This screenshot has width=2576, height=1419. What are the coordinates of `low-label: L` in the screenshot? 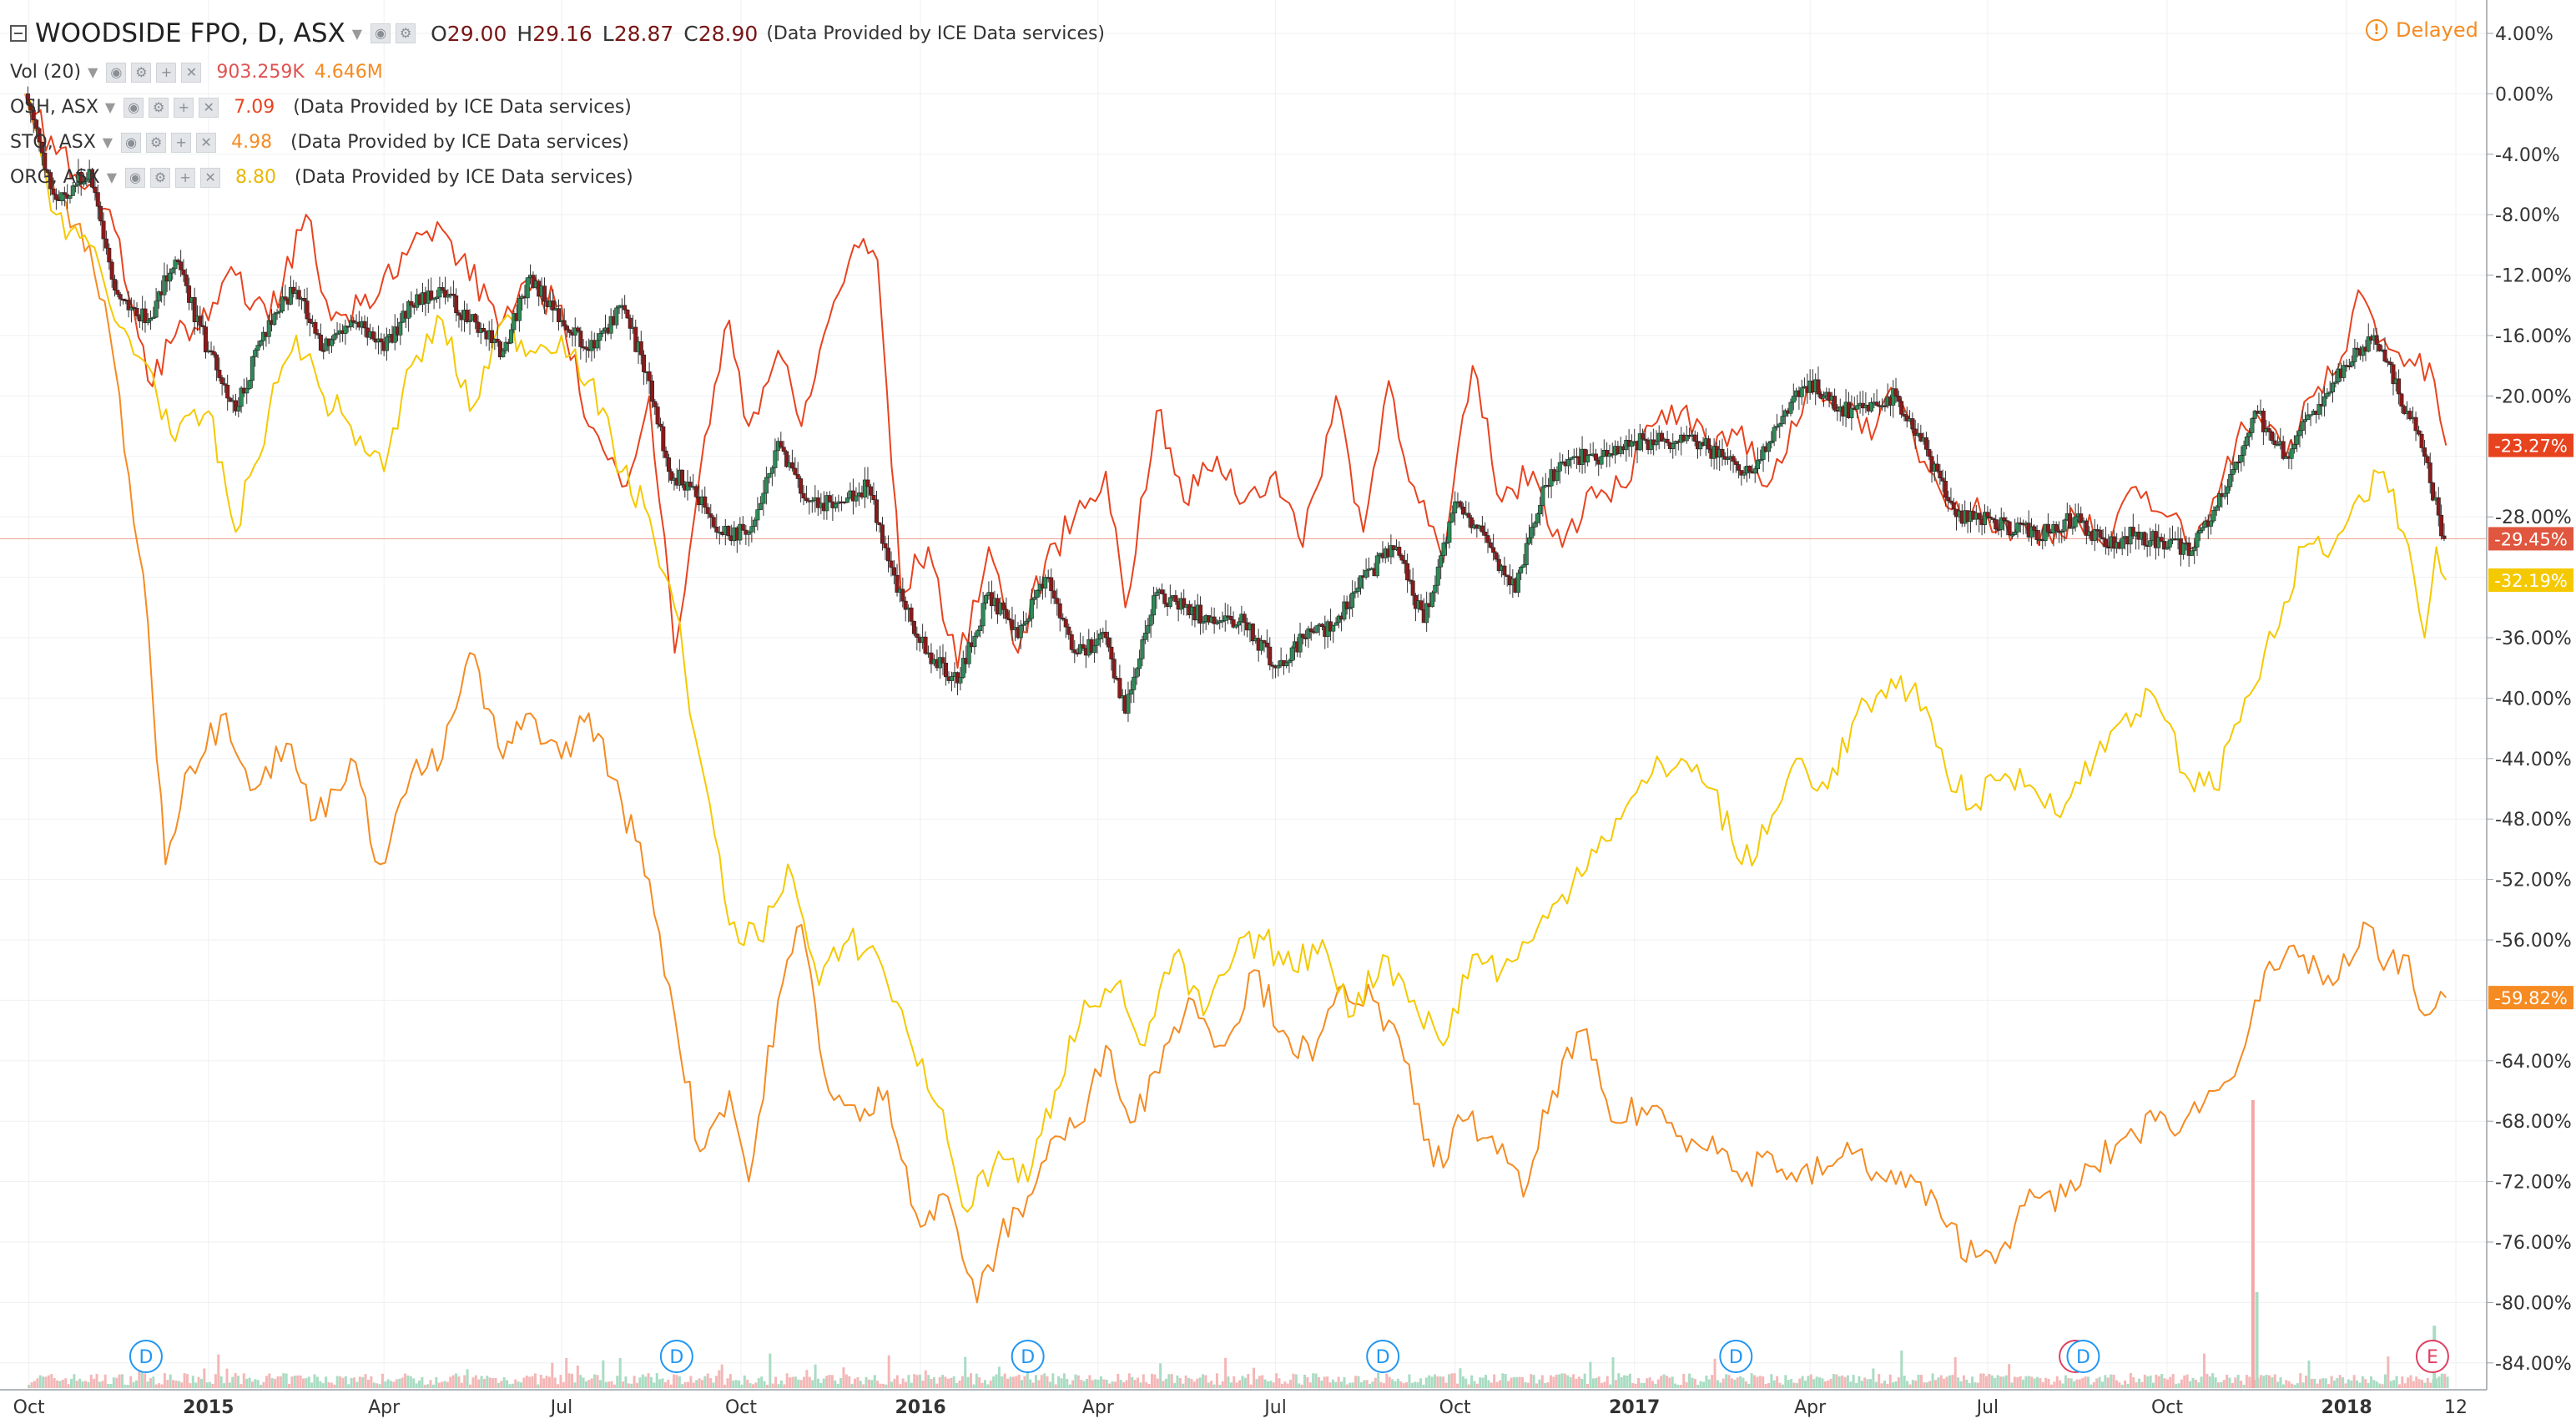 It's located at (608, 33).